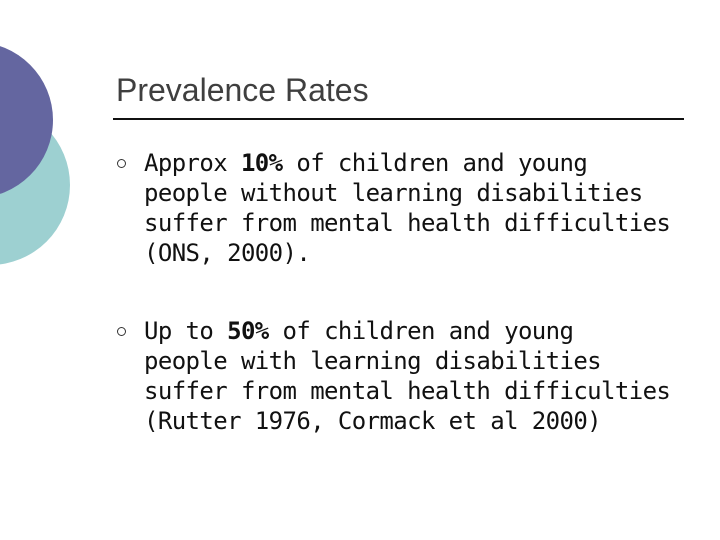 The width and height of the screenshot is (720, 540). What do you see at coordinates (373, 361) in the screenshot?
I see `line-text: people with learning disabilities` at bounding box center [373, 361].